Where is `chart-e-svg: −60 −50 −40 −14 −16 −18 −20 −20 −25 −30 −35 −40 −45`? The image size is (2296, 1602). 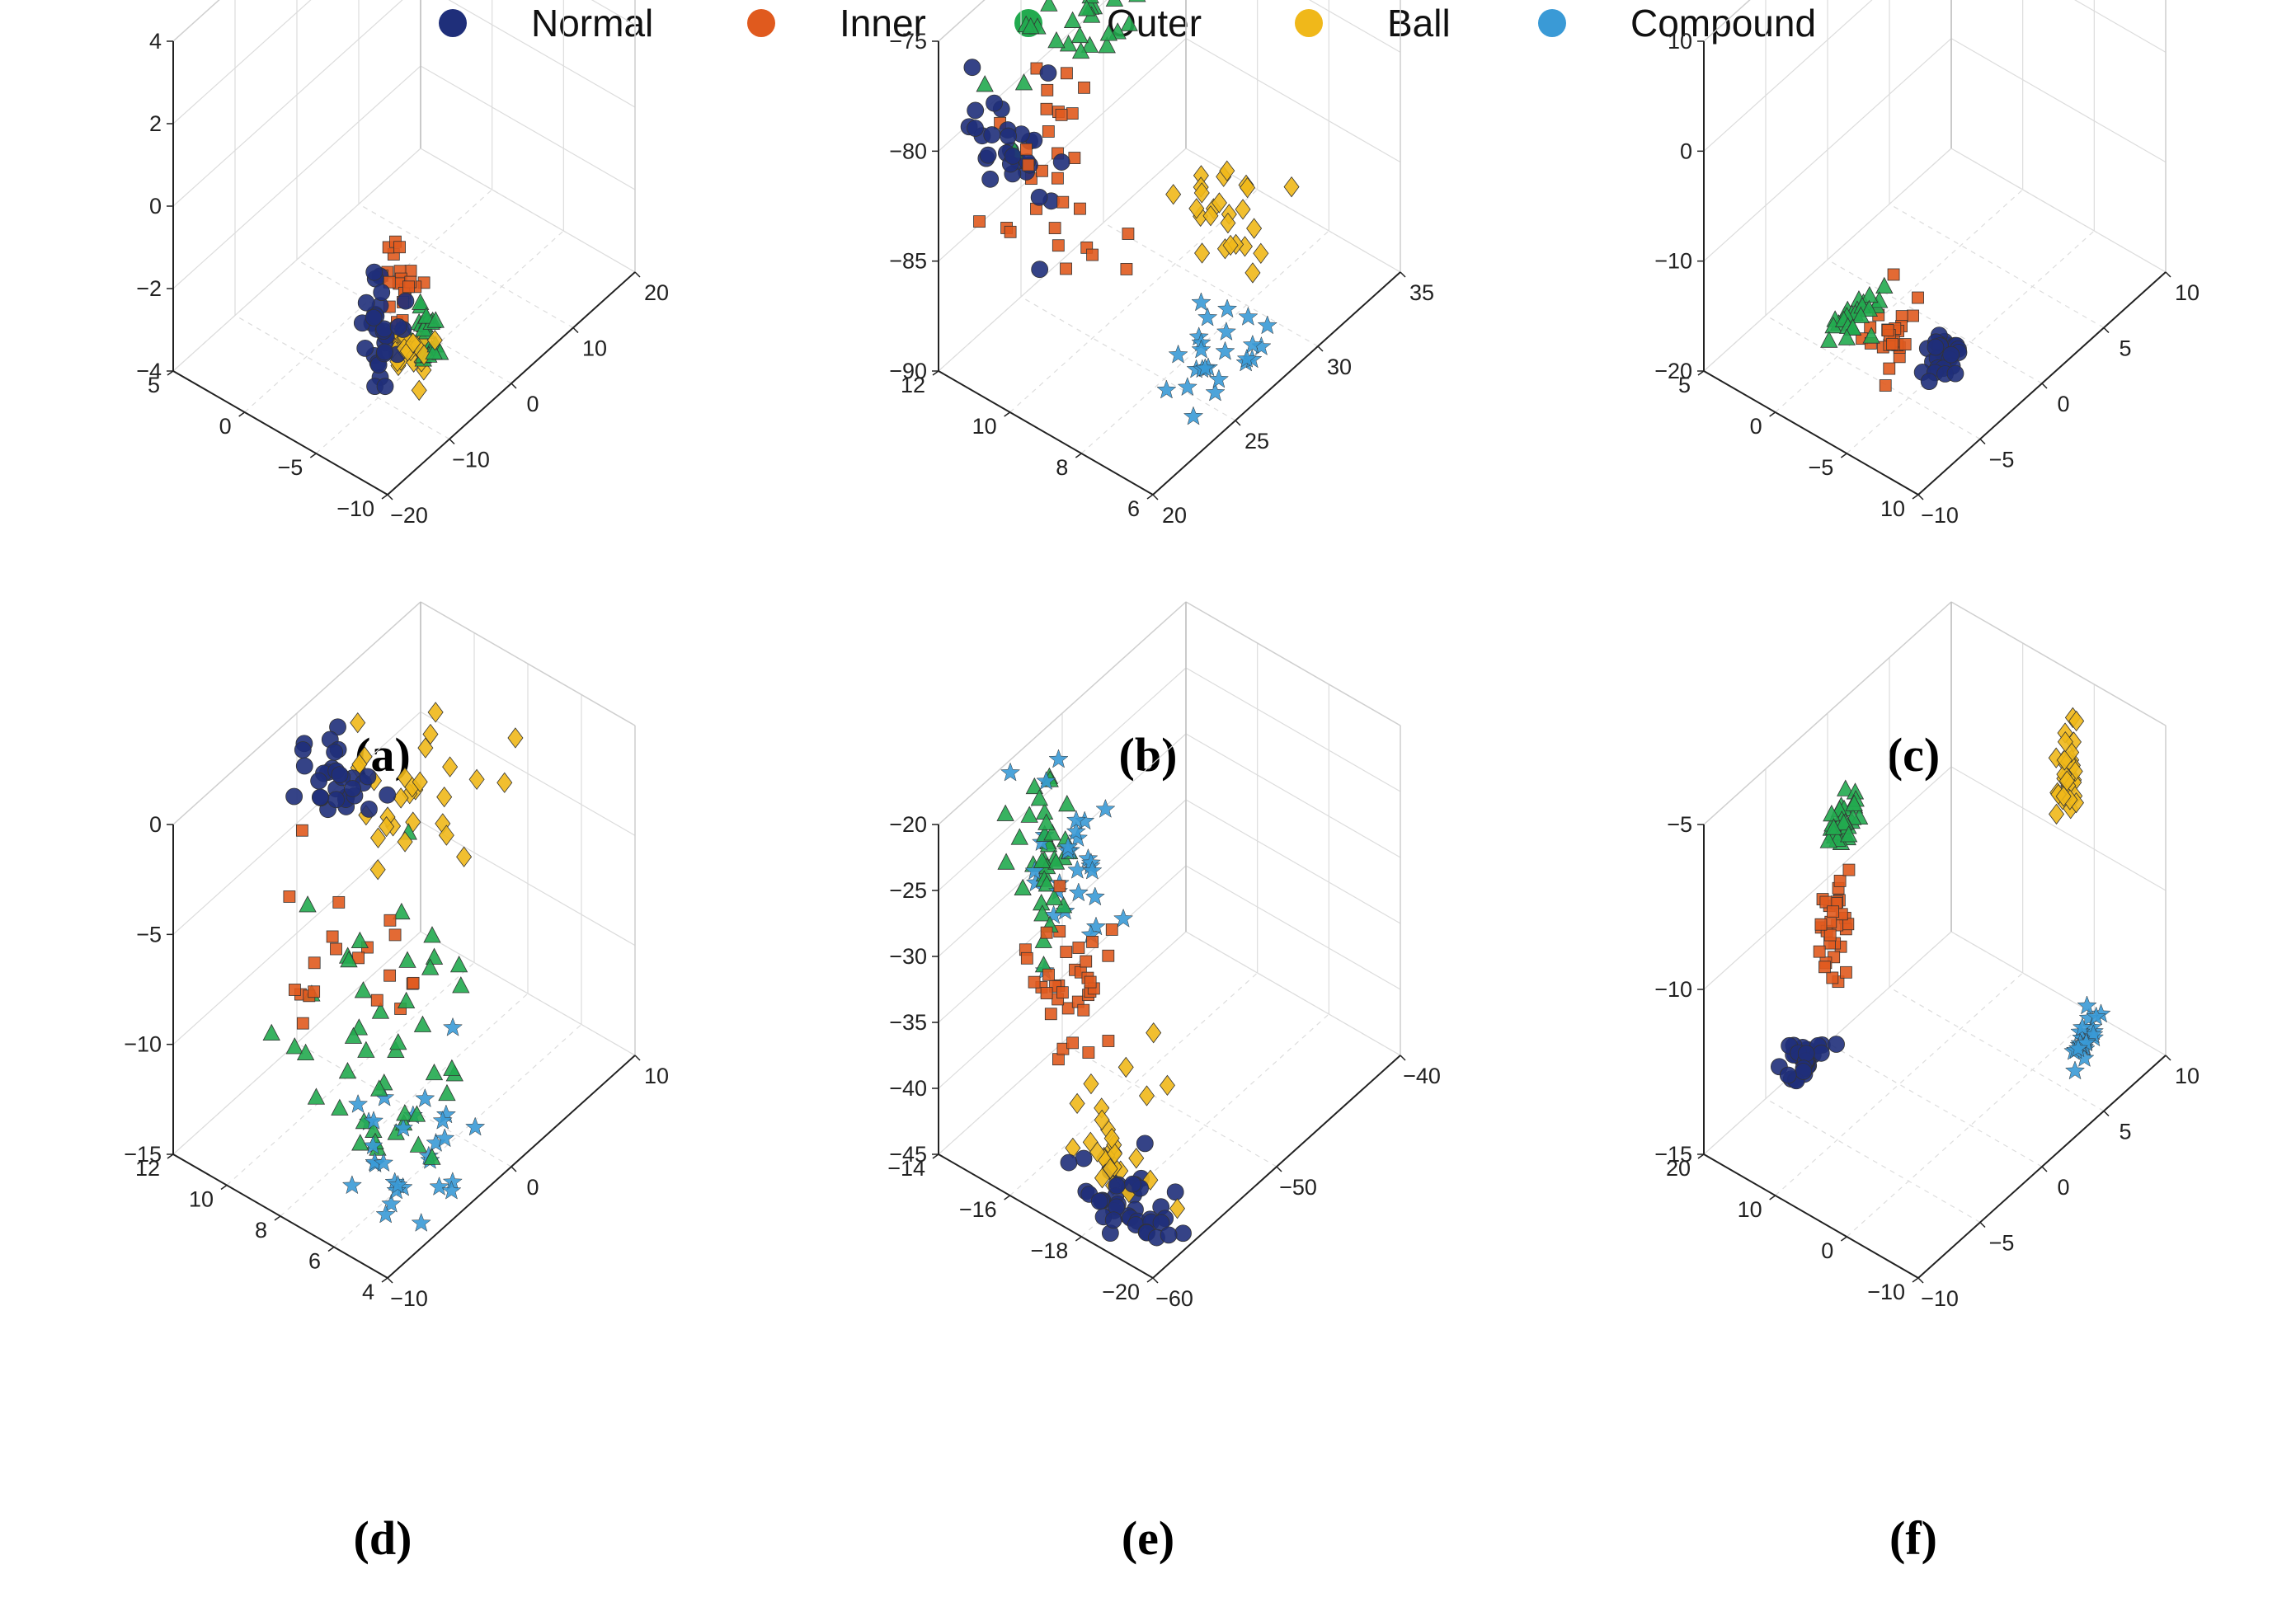
chart-e-svg: −60 −50 −40 −14 −16 −18 −20 −20 −25 −30 −35 −40 −45 is located at coordinates (1164, 956).